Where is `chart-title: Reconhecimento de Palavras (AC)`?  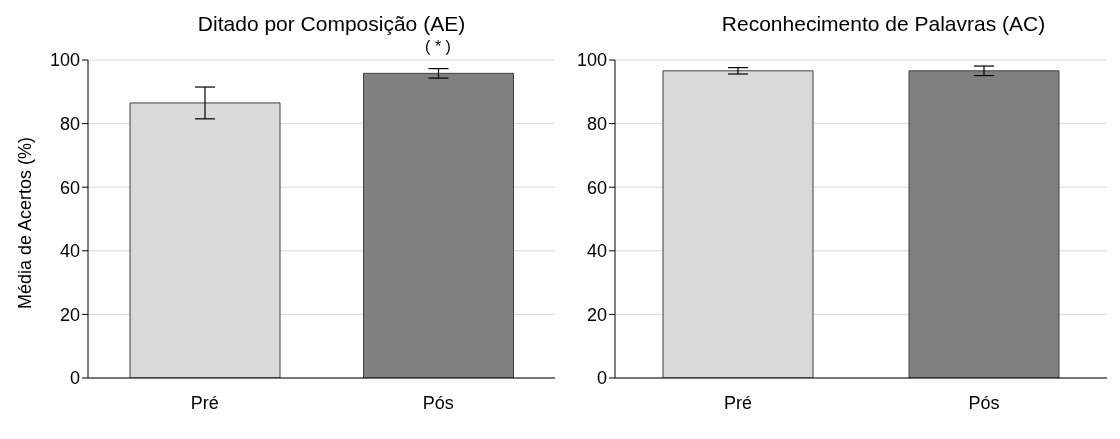 chart-title: Reconhecimento de Palavras (AC) is located at coordinates (883, 24).